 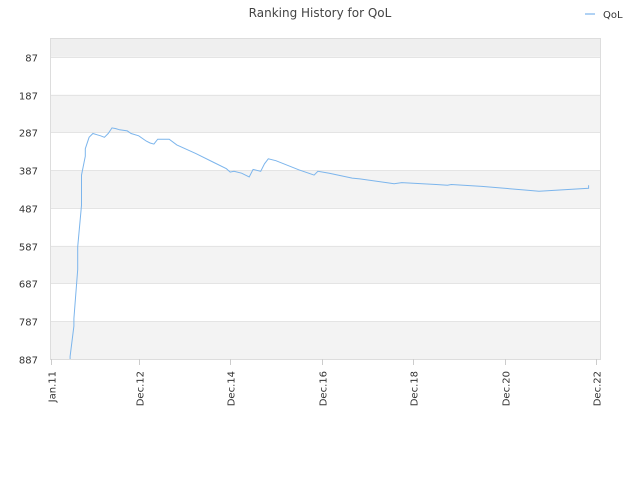 I want to click on x-tick-label: Dec.12, so click(x=141, y=388).